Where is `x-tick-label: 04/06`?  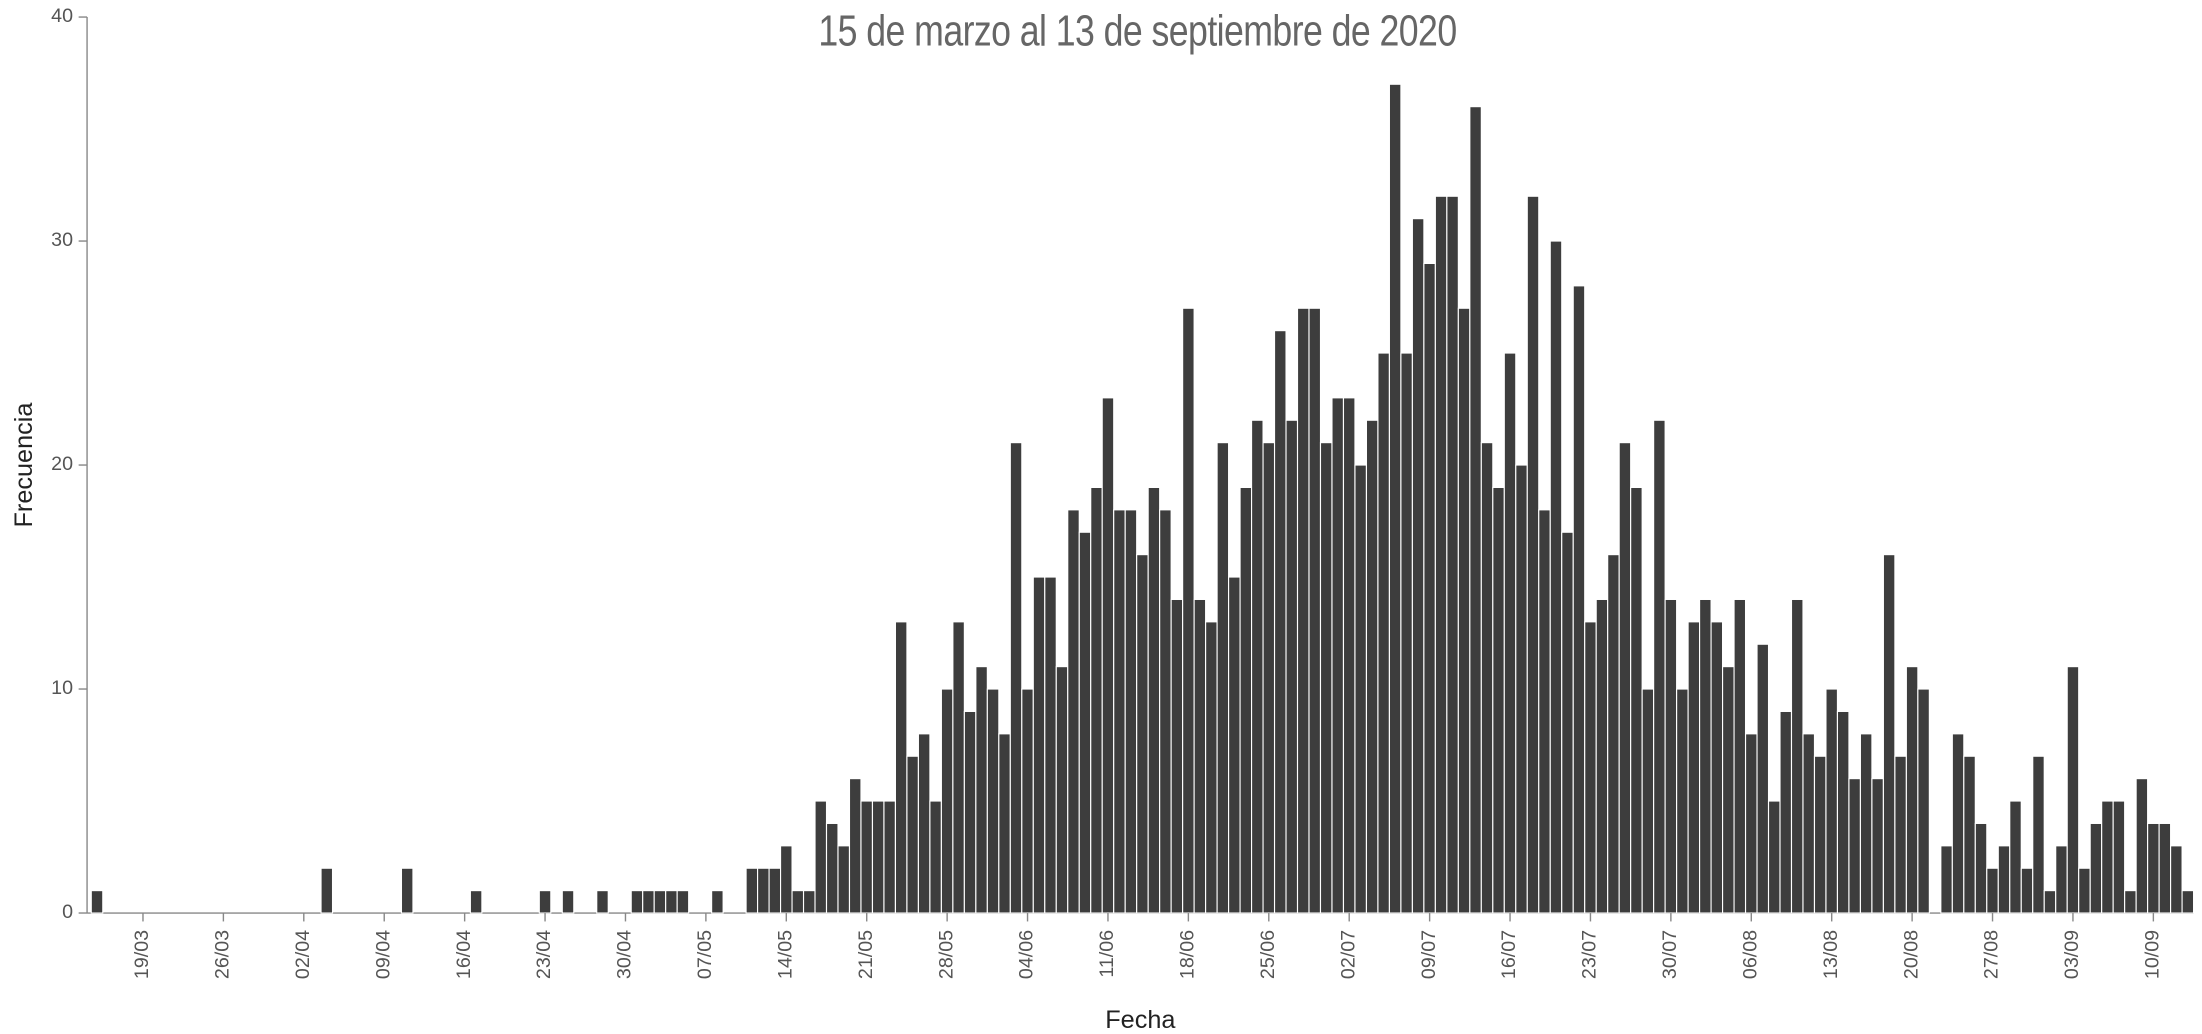
x-tick-label: 04/06 is located at coordinates (1027, 954).